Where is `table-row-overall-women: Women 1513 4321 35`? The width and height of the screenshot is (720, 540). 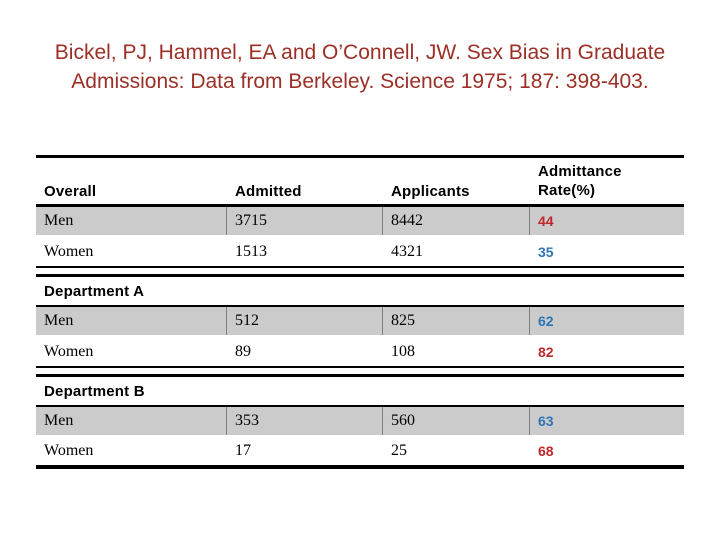
table-row-overall-women: Women 1513 4321 35 is located at coordinates (360, 251).